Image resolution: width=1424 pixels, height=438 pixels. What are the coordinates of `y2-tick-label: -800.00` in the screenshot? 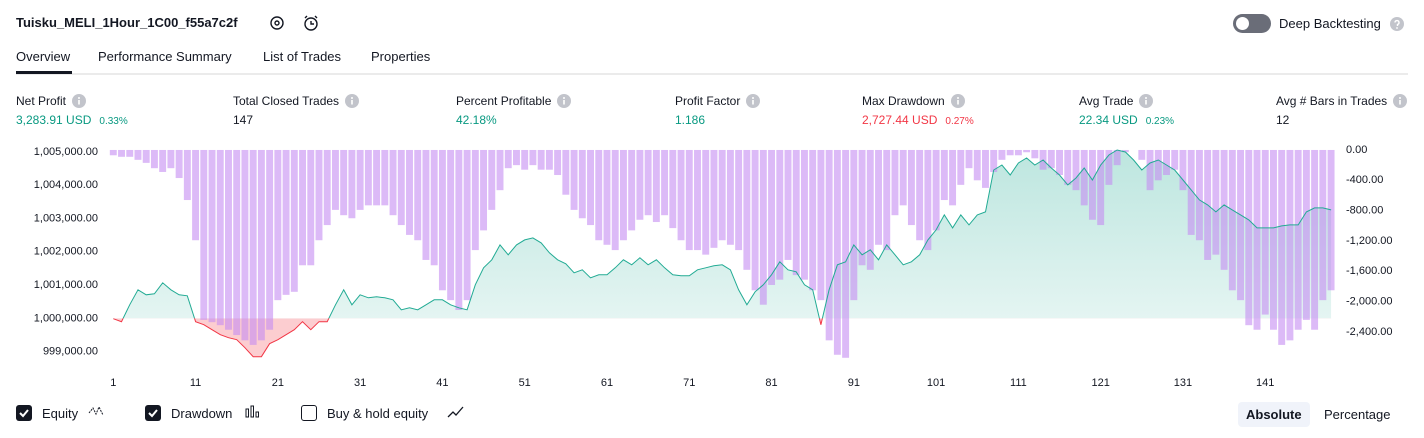 It's located at (1364, 211).